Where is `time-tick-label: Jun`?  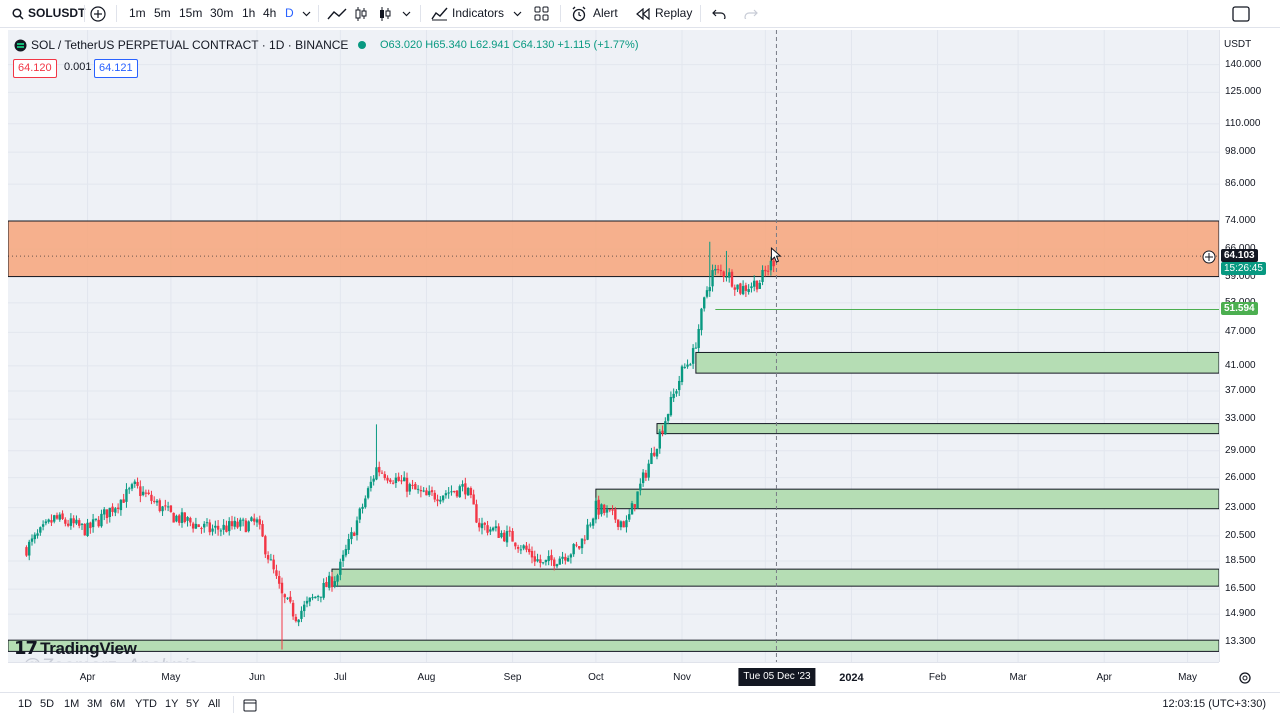
time-tick-label: Jun is located at coordinates (257, 677).